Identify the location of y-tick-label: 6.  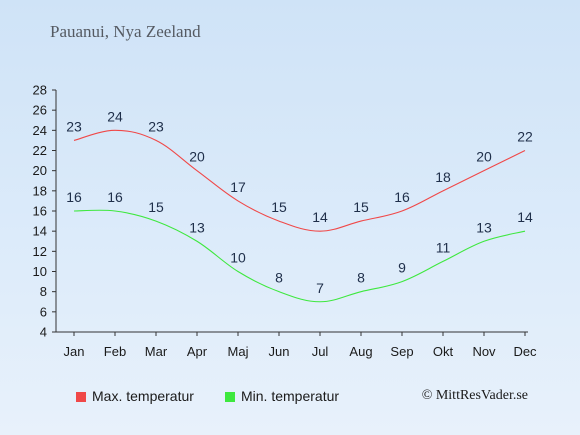
(43, 311).